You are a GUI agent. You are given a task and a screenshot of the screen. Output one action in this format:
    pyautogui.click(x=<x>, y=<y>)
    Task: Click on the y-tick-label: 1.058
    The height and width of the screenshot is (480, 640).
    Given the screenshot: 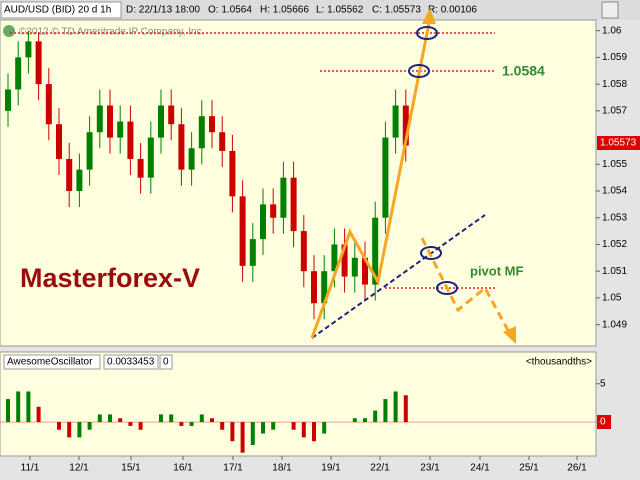 What is the action you would take?
    pyautogui.click(x=614, y=84)
    